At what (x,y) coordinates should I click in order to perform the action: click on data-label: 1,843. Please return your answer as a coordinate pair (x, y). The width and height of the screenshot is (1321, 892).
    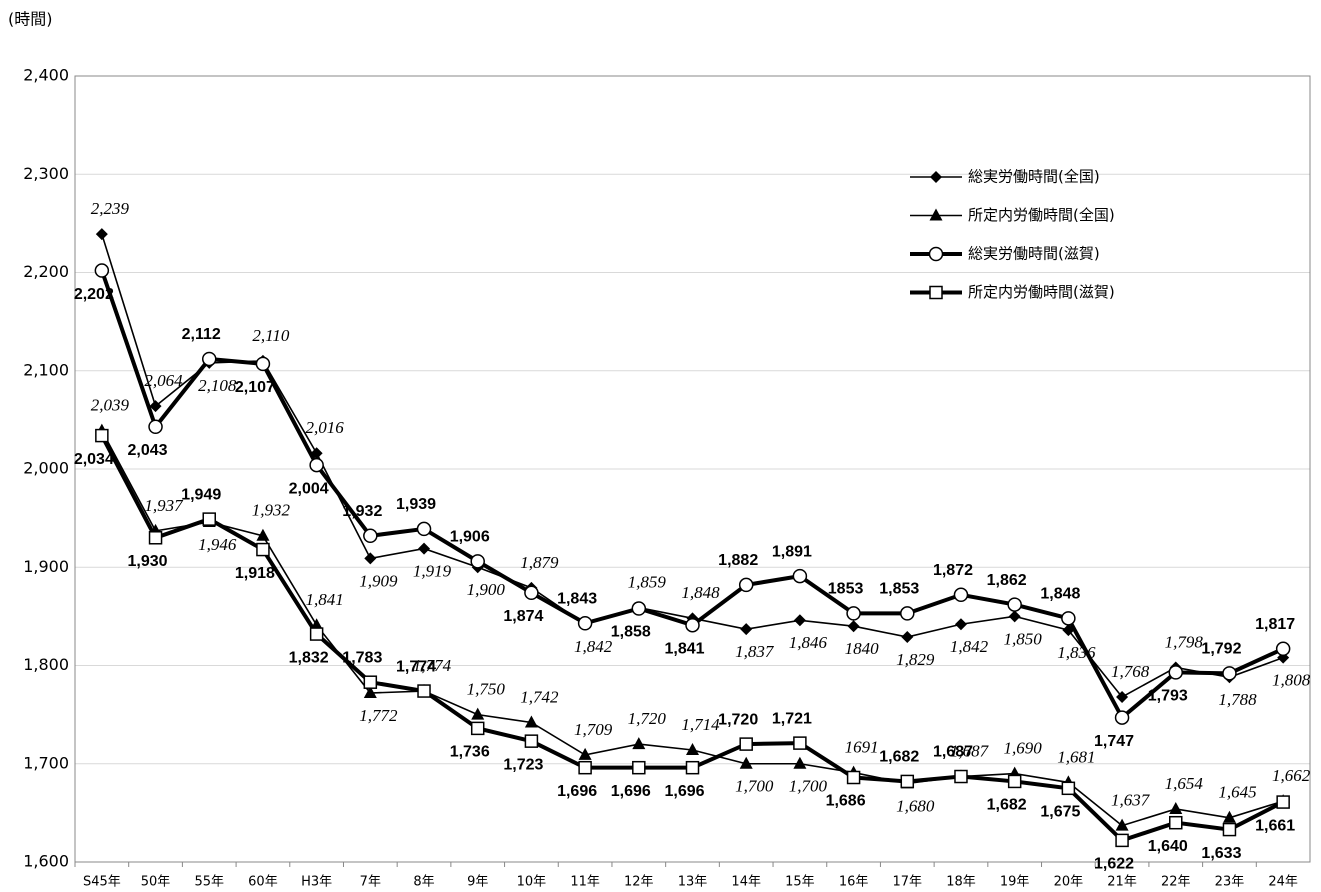
    Looking at the image, I should click on (577, 598).